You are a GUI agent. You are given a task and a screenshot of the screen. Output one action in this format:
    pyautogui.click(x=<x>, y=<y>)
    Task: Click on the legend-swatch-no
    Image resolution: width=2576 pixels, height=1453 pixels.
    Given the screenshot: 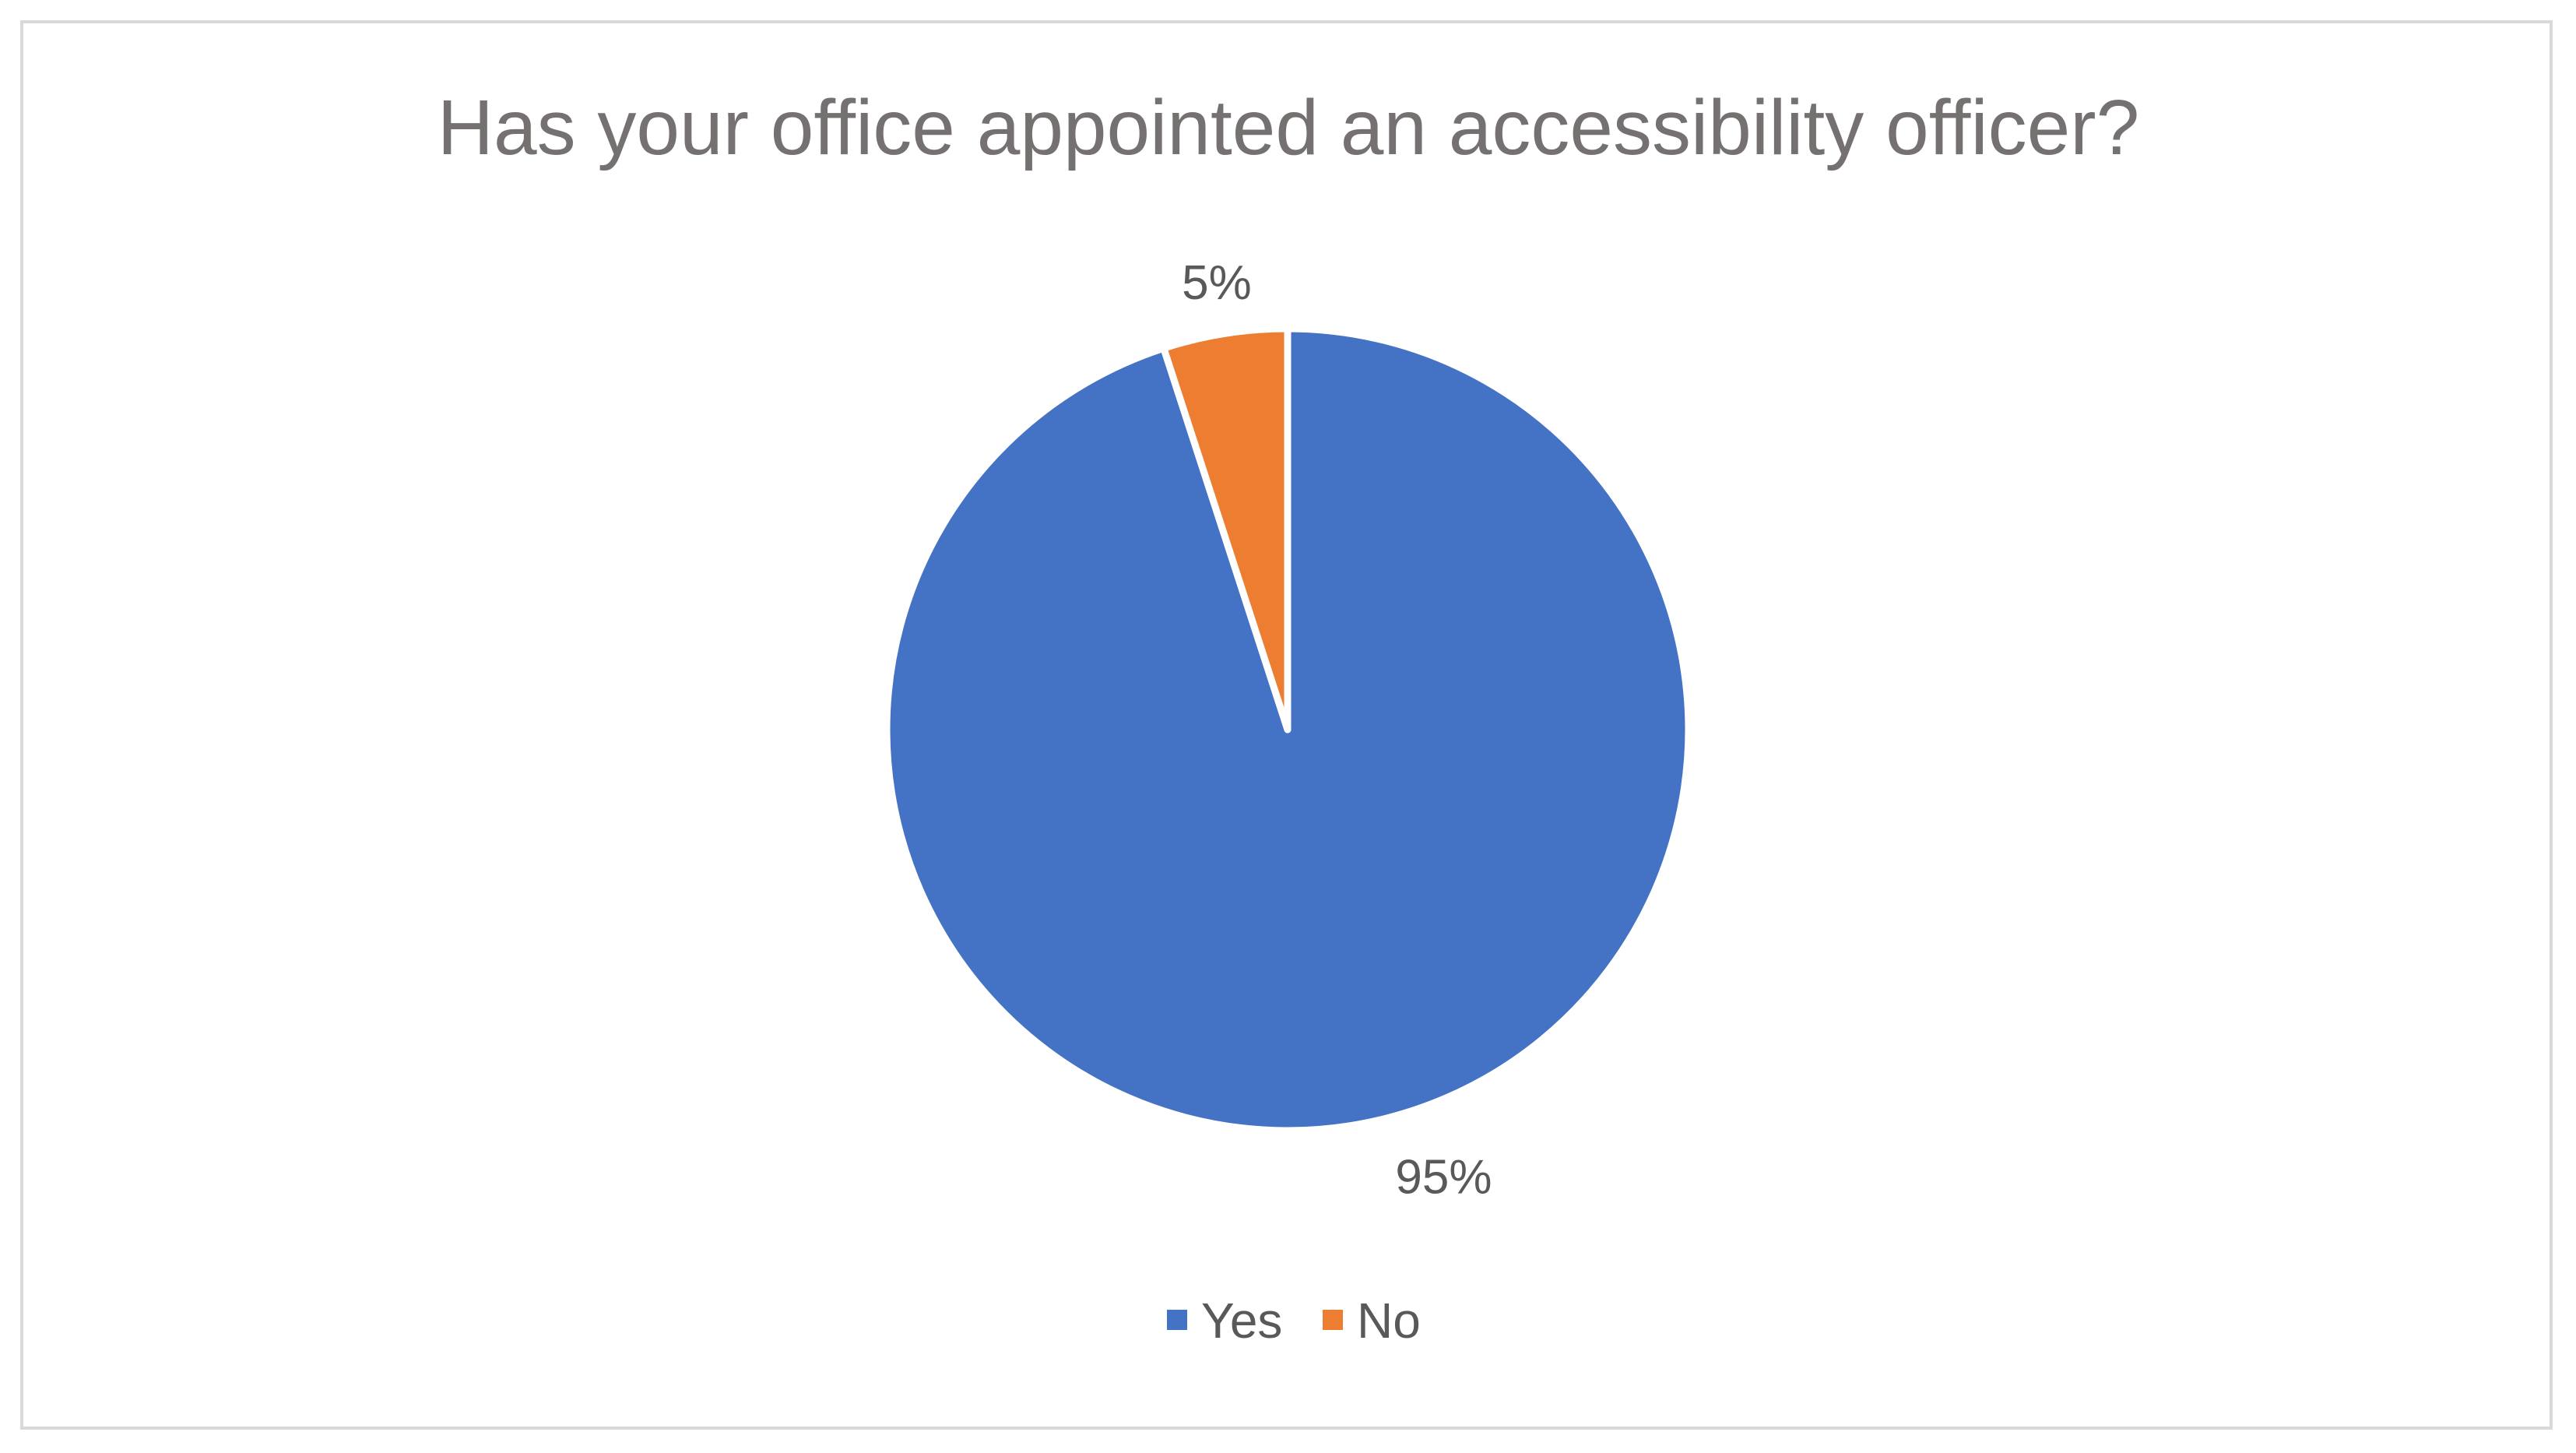 What is the action you would take?
    pyautogui.click(x=1333, y=1320)
    